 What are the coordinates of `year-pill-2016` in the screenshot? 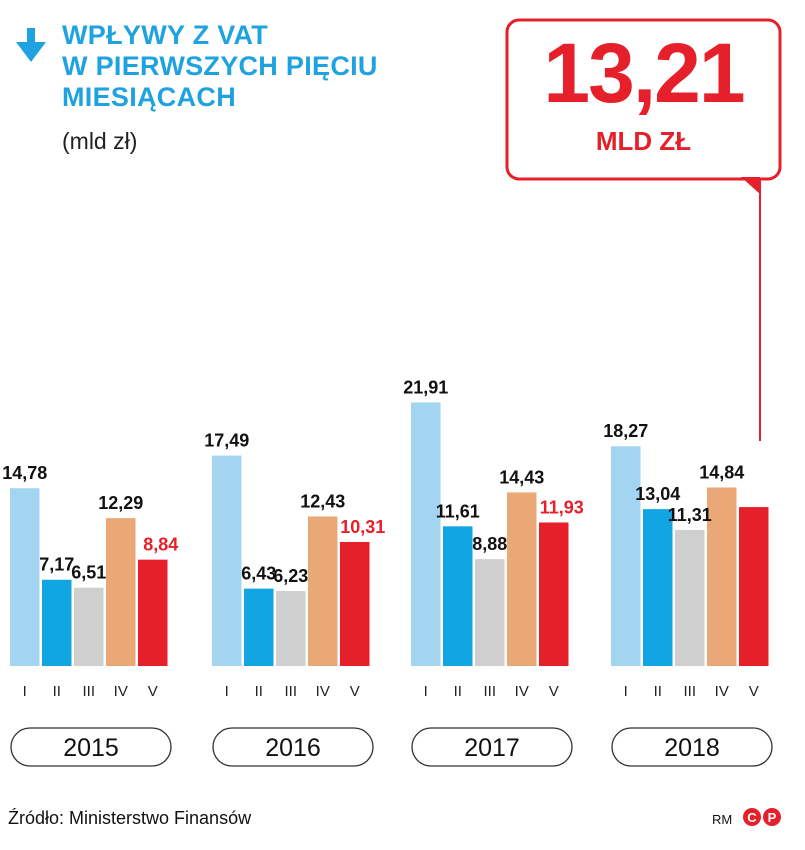 It's located at (293, 747).